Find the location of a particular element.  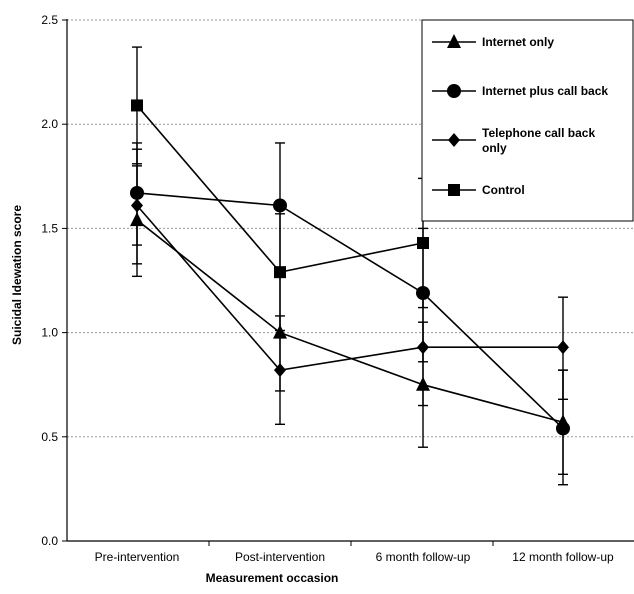

x-axis-title: Measurement occasion is located at coordinates (272, 578).